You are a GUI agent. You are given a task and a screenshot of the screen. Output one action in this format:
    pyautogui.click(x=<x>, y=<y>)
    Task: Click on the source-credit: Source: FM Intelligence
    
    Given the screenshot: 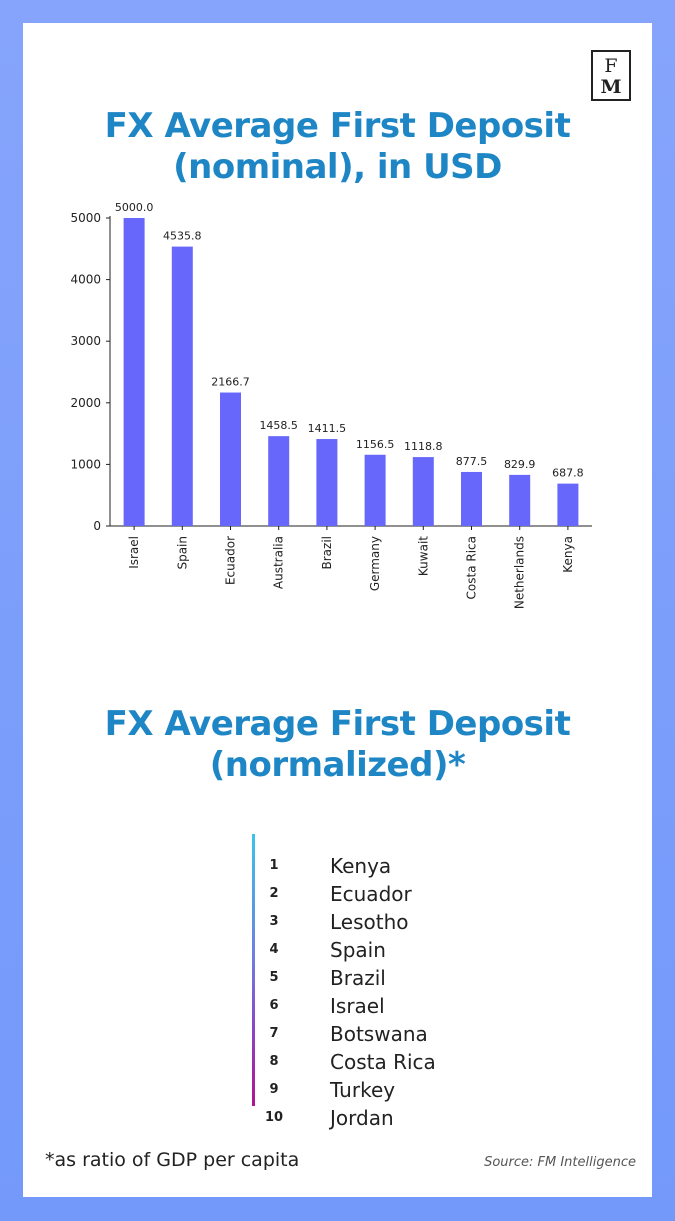 What is the action you would take?
    pyautogui.click(x=560, y=1162)
    